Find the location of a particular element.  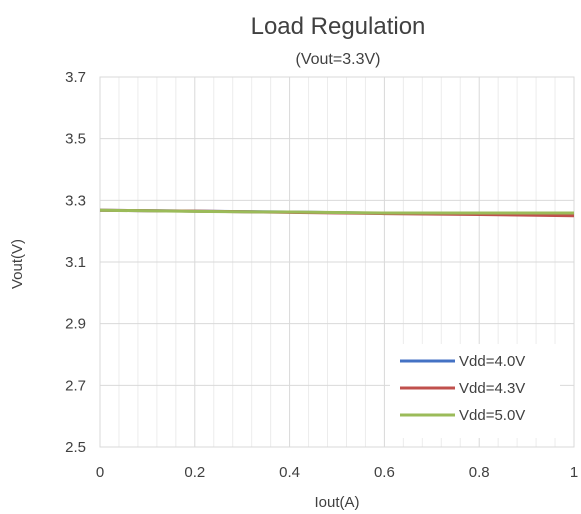

y-tick-label: 3.5 is located at coordinates (75, 139).